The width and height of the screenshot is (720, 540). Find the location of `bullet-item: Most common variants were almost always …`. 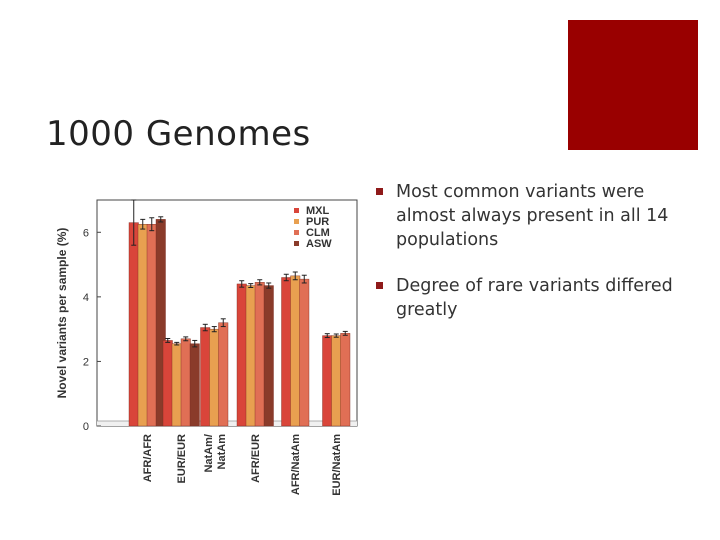

bullet-item: Most common variants were almost always … is located at coordinates (526, 216).